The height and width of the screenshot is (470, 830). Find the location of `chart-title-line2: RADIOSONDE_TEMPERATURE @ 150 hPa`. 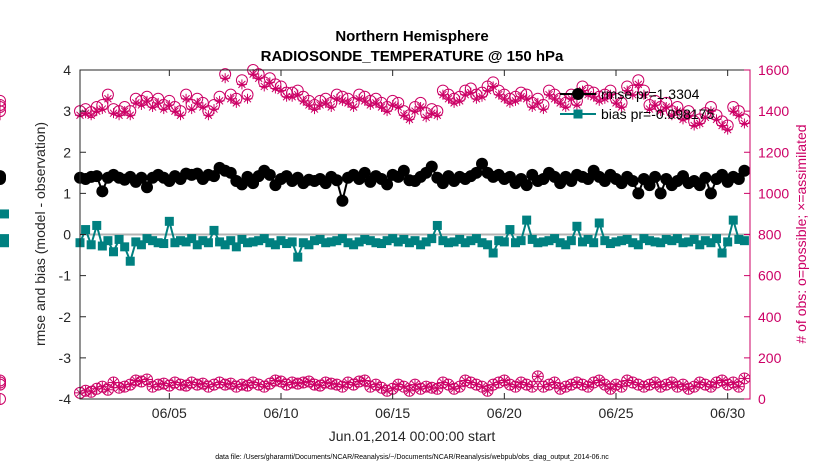

chart-title-line2: RADIOSONDE_TEMPERATURE @ 150 hPa is located at coordinates (412, 56).